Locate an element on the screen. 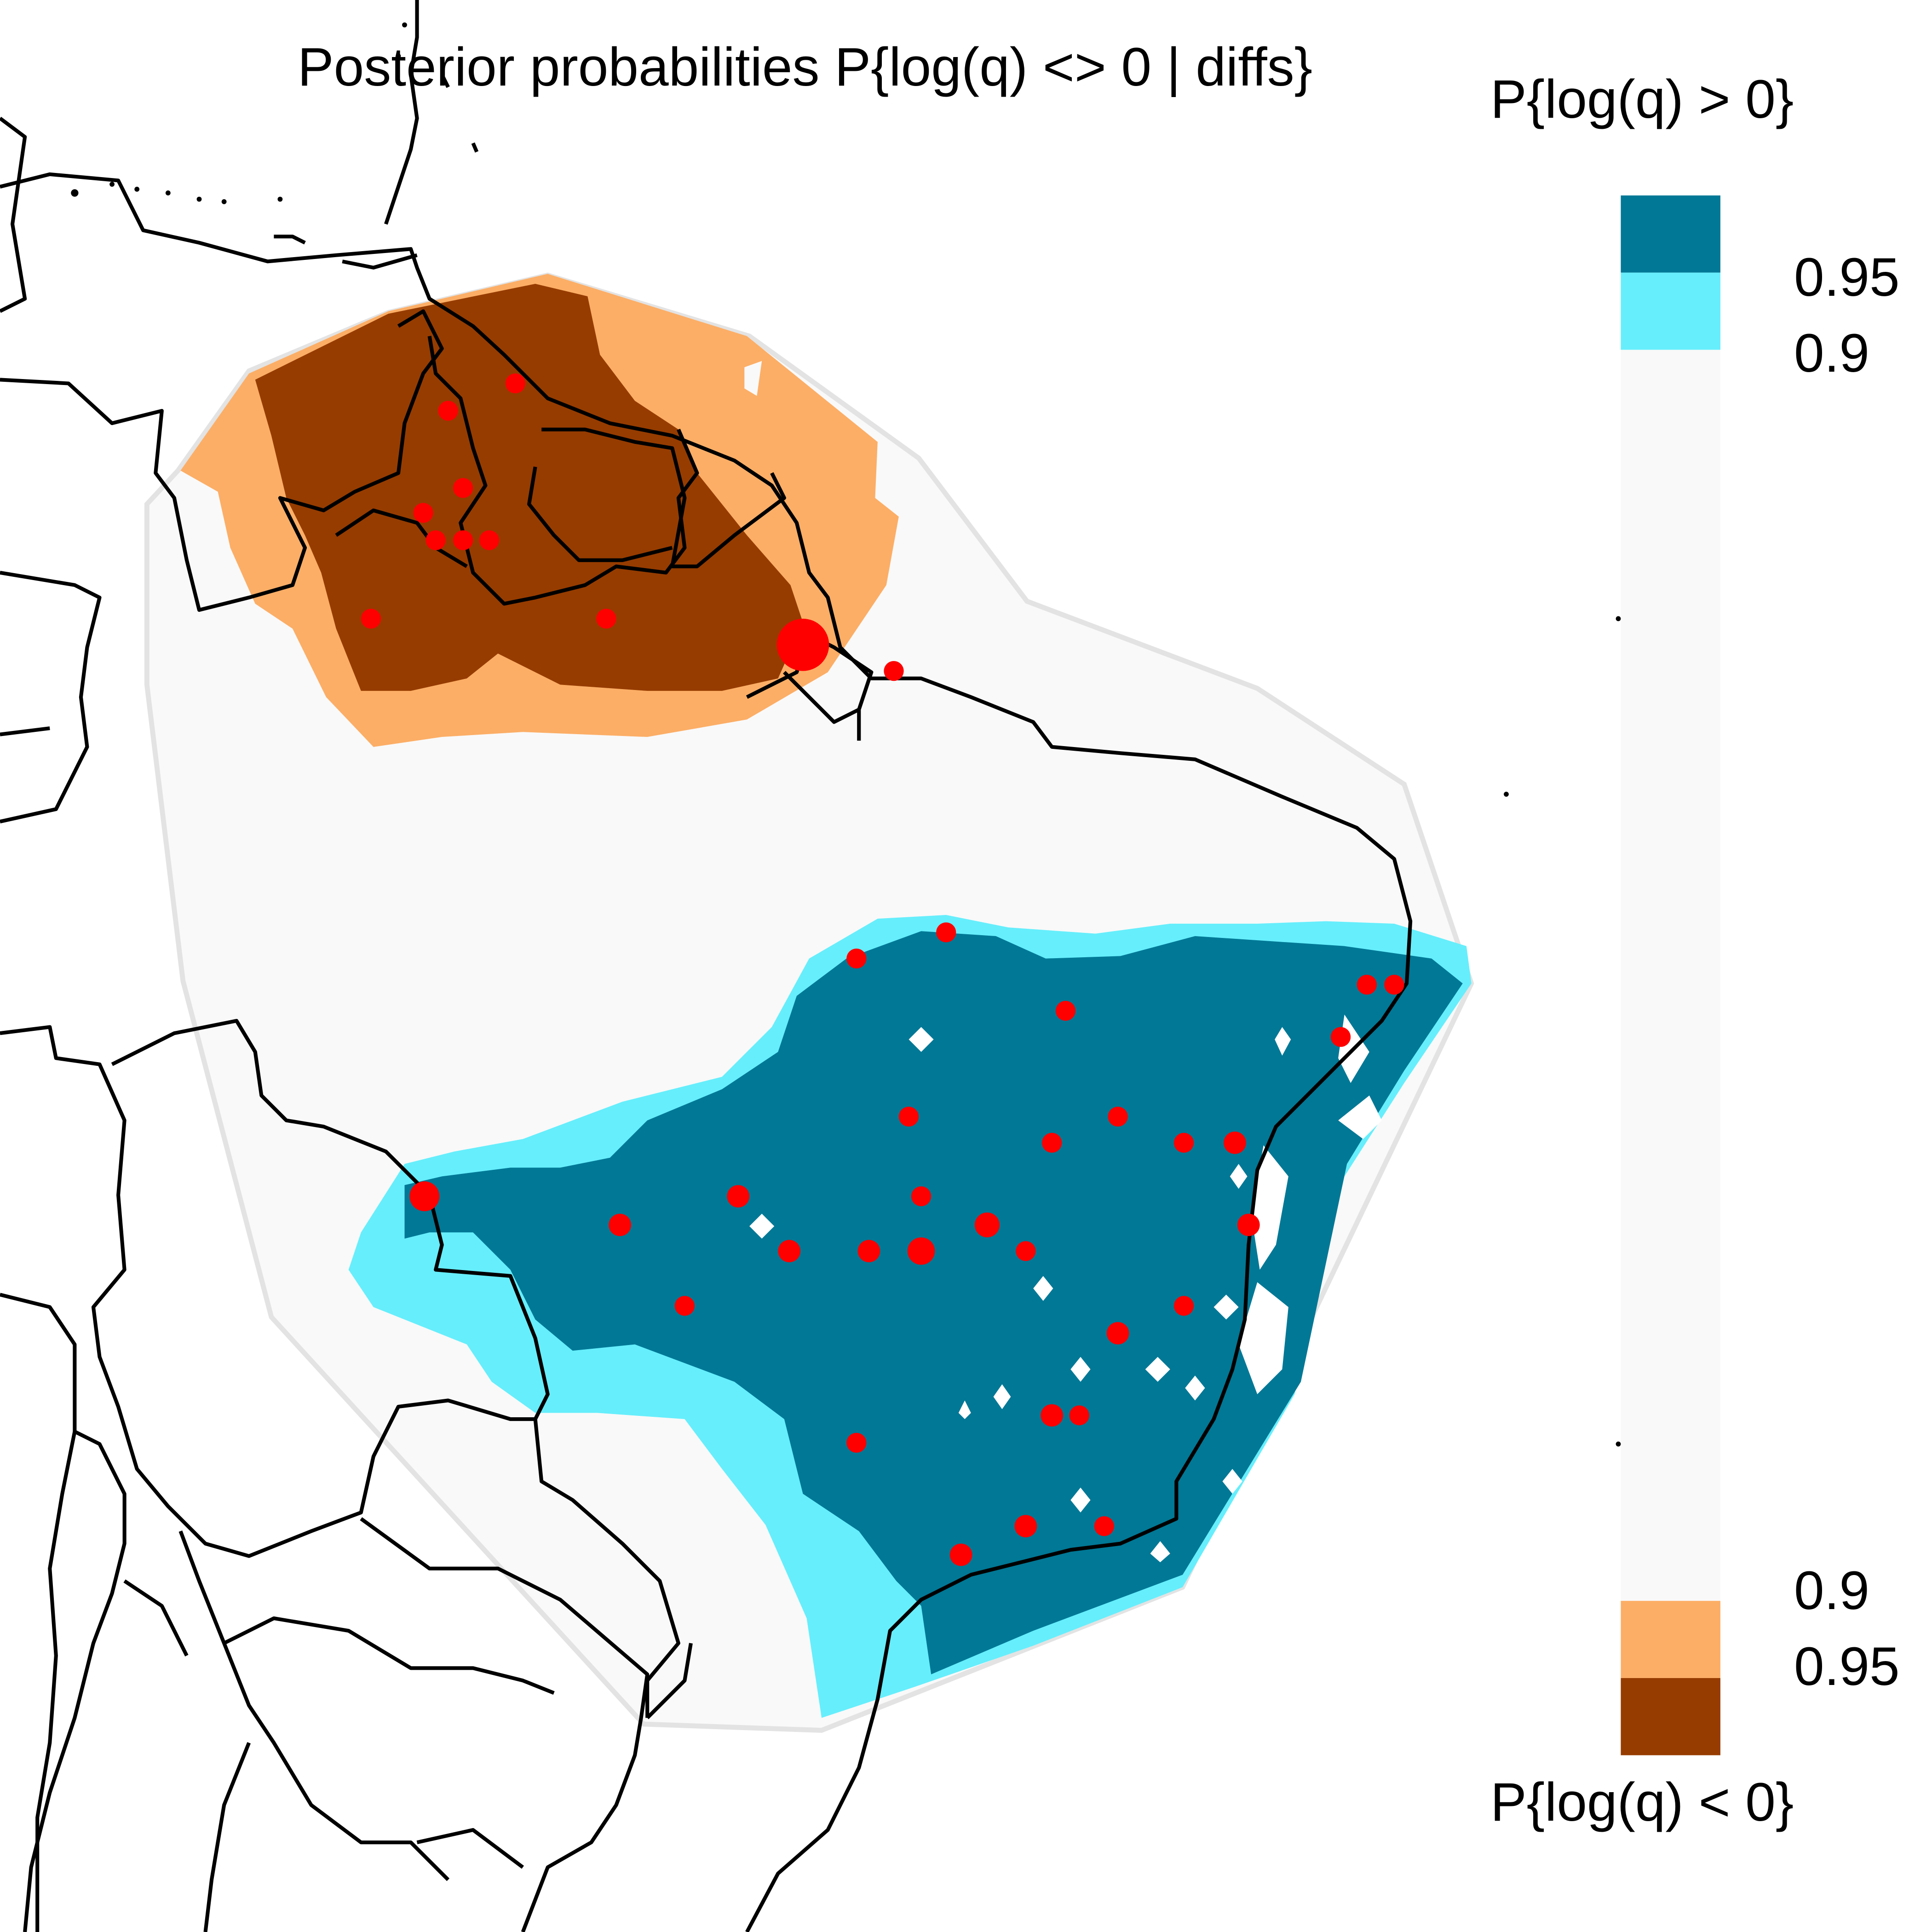 The width and height of the screenshot is (1932, 1932). legend-swatch-high-0.95 is located at coordinates (1670, 234).